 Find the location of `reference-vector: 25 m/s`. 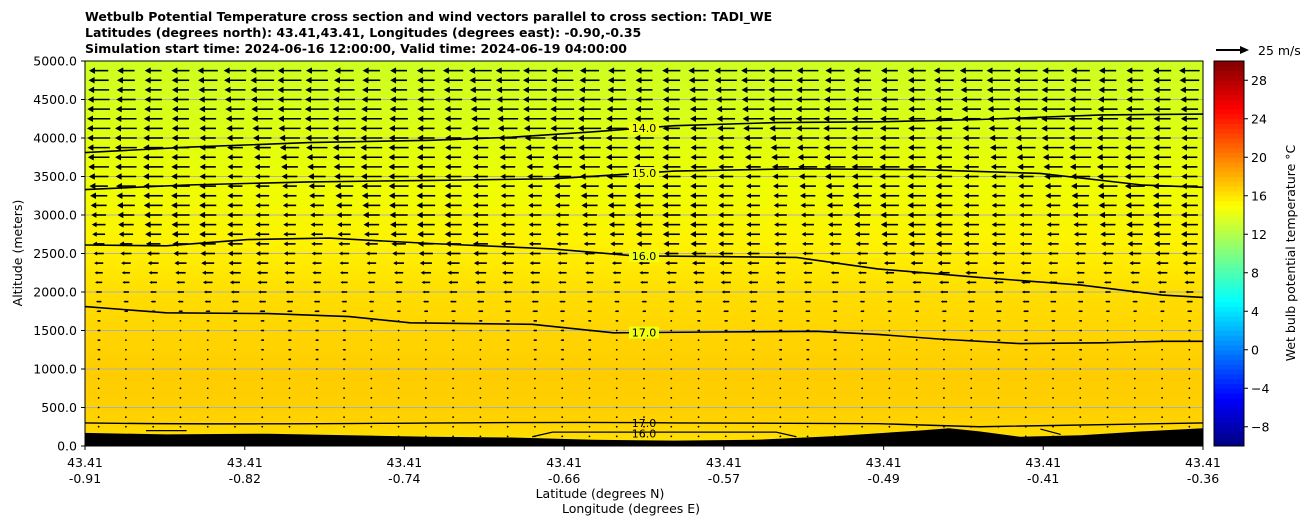

reference-vector: 25 m/s is located at coordinates (1258, 50).